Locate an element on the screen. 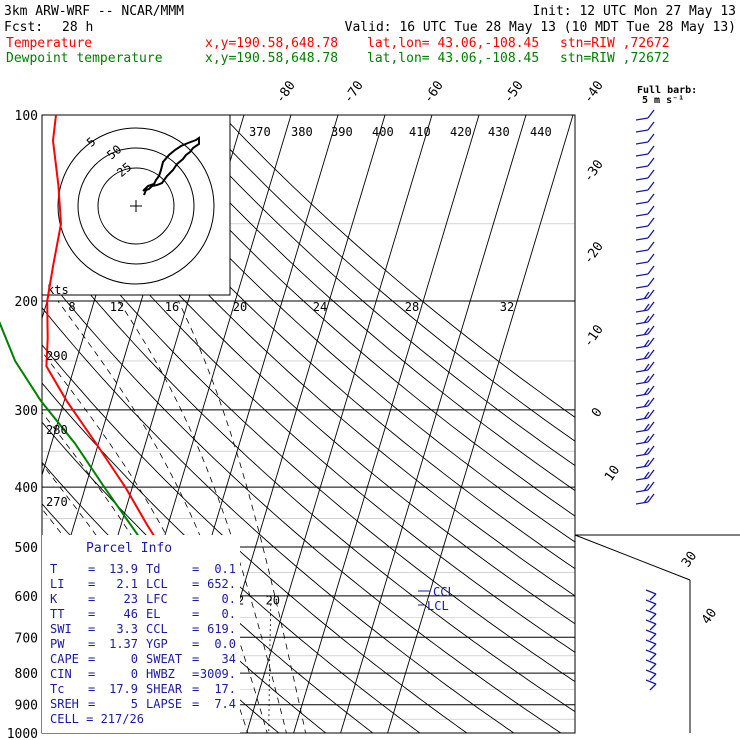 The image size is (740, 740). parcel-field-value: 2.1 is located at coordinates (127, 584).